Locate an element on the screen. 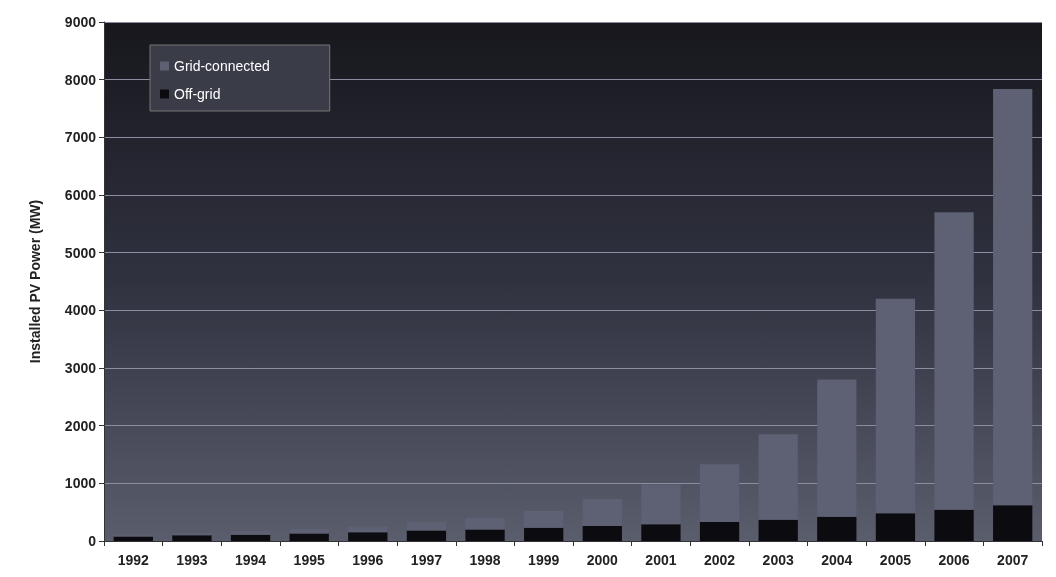 The image size is (1056, 577). legend-label: Off-grid is located at coordinates (197, 94).